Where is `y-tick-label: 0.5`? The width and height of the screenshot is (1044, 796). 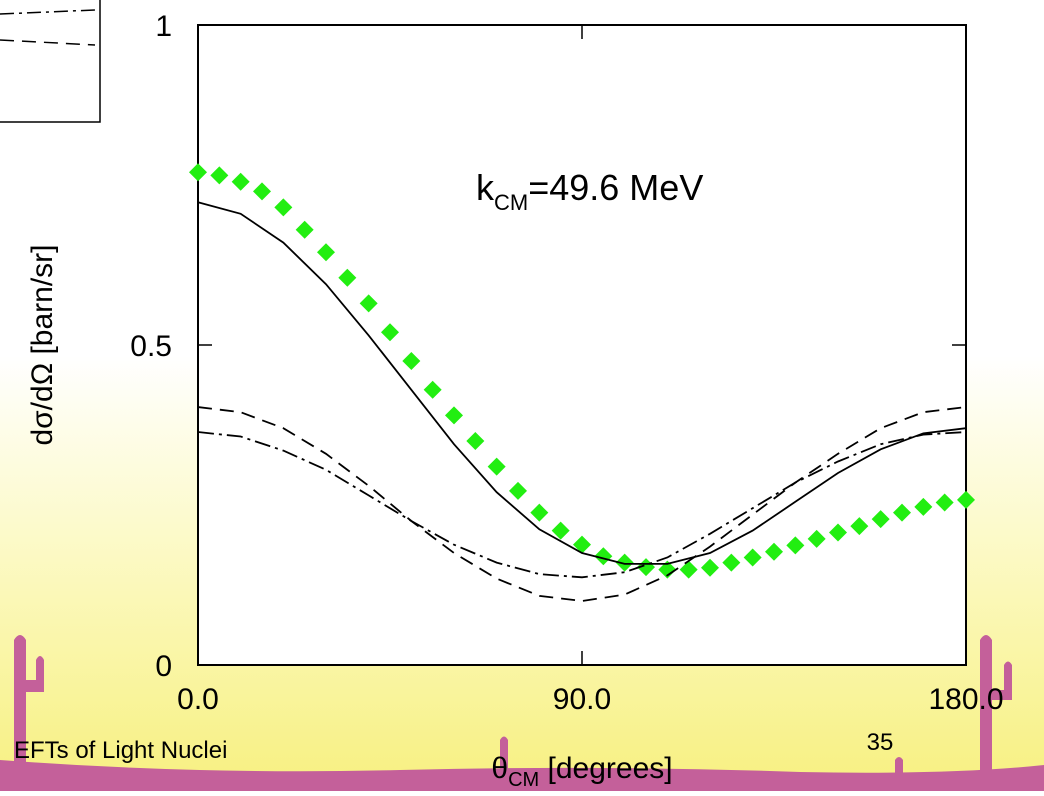 y-tick-label: 0.5 is located at coordinates (151, 346).